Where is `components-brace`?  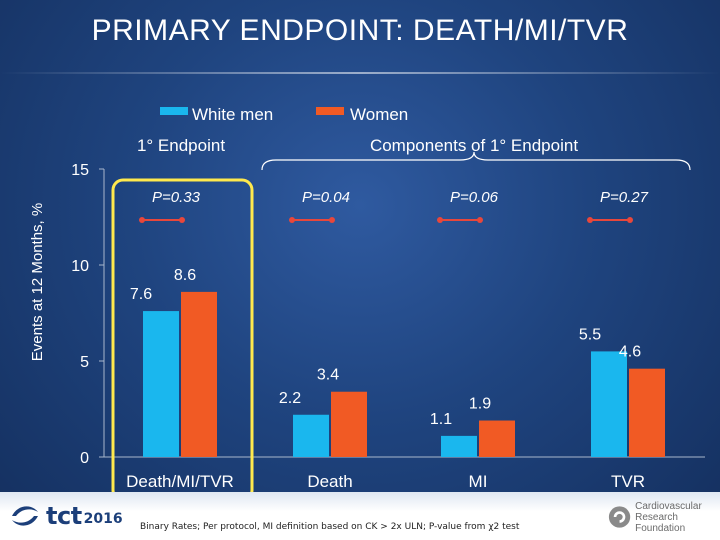 components-brace is located at coordinates (476, 161).